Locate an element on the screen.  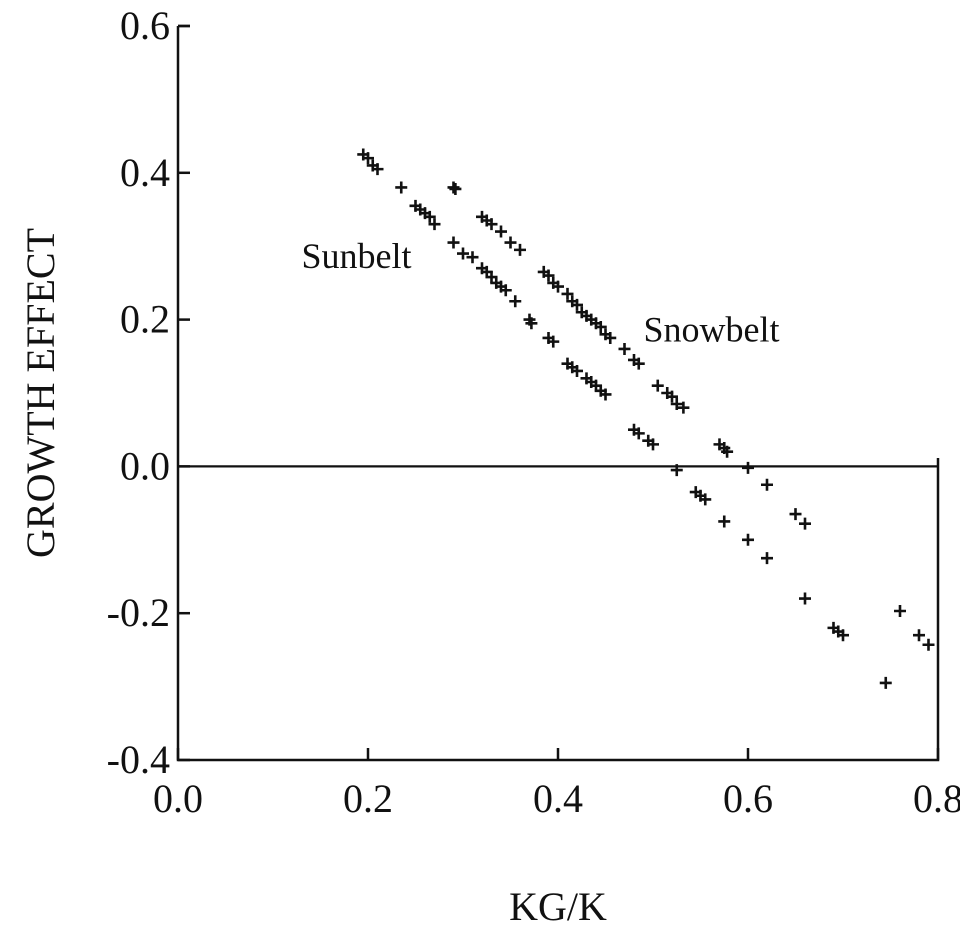
y-tick-label: -0.2 is located at coordinates (138, 612).